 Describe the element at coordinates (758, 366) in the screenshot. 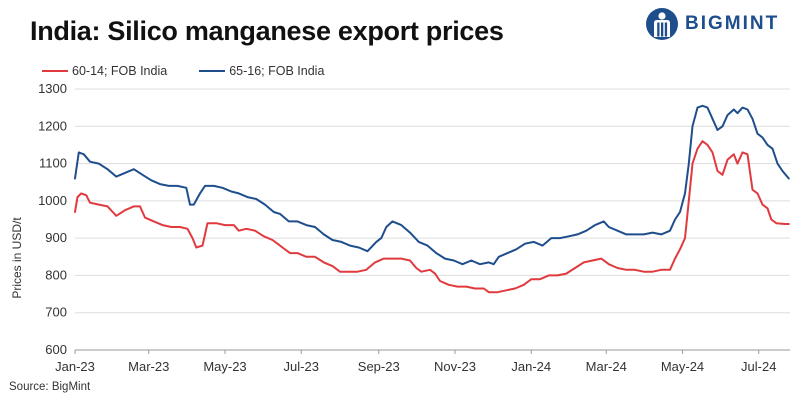

I see `x-tick-label-Jul-24: Jul-24` at that location.